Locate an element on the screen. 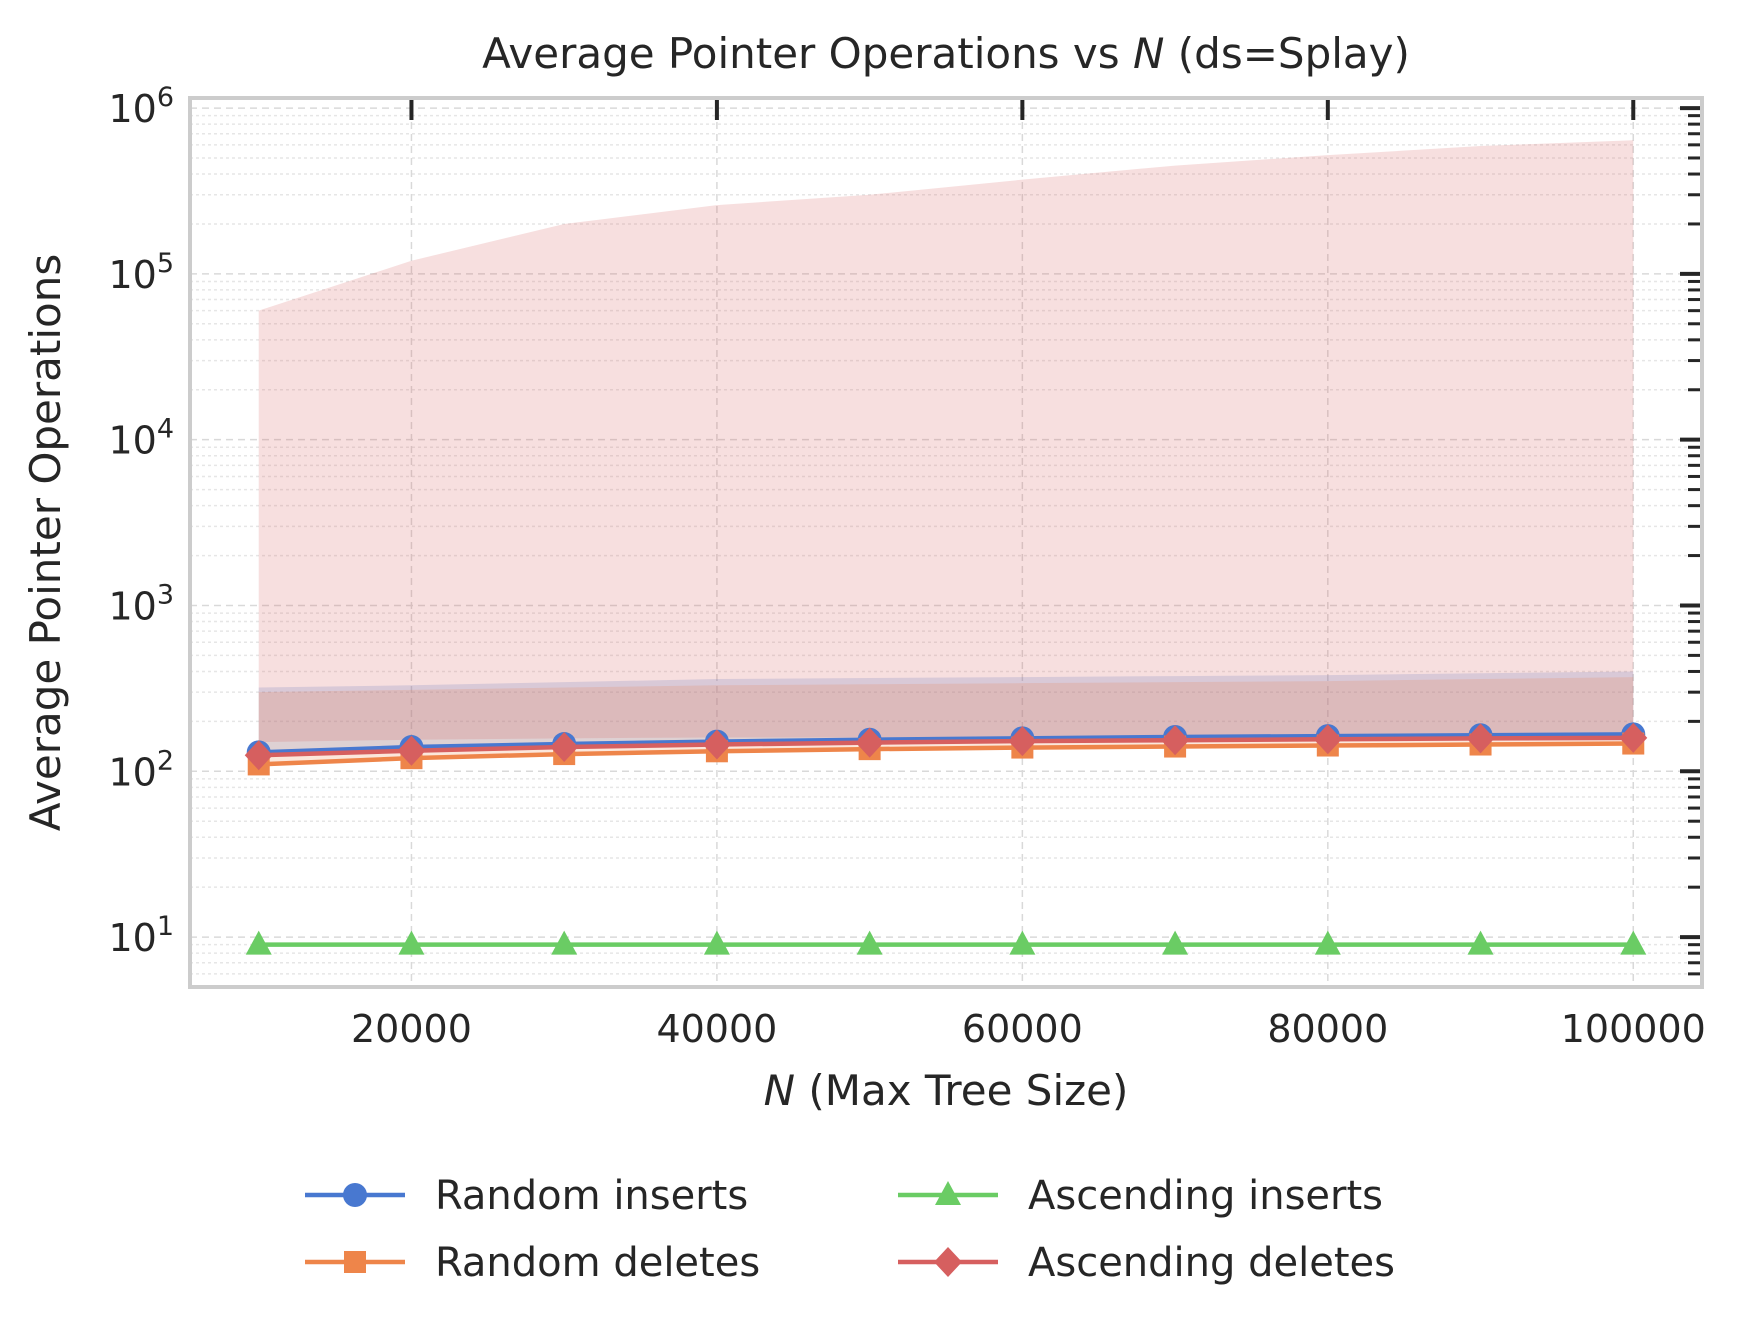 This screenshot has width=1745, height=1331. x-axis-label-rest: (Max Tree Size) is located at coordinates (961, 1090).